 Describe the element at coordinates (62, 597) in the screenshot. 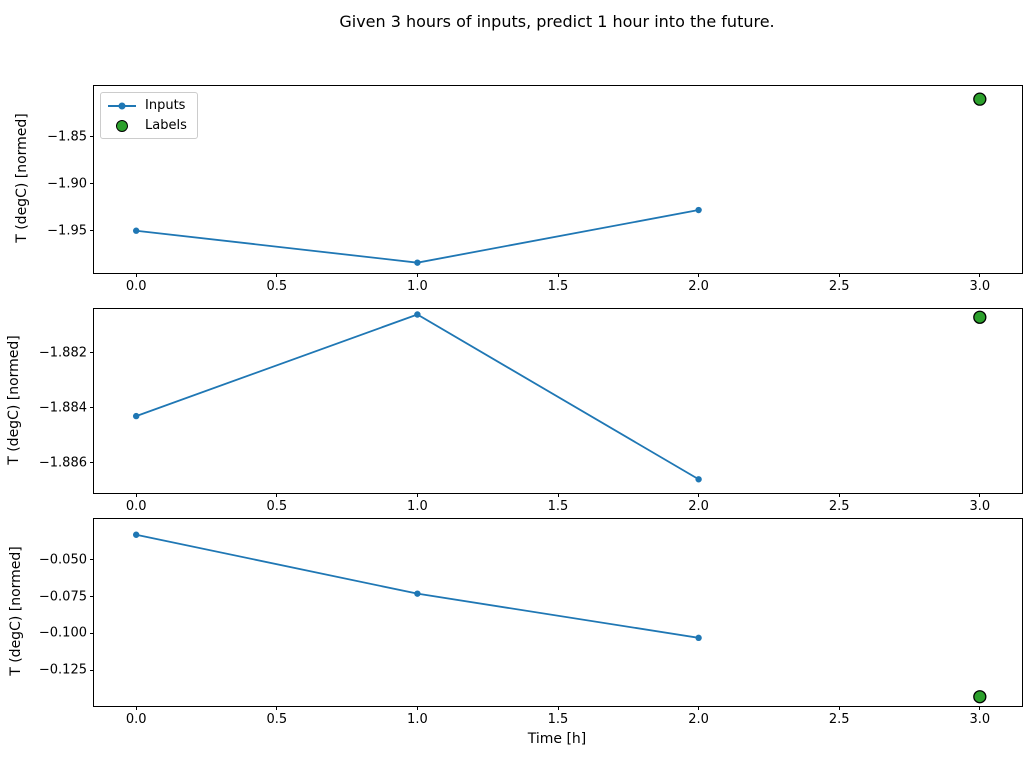

I see `y-tick-label: −0.075` at that location.